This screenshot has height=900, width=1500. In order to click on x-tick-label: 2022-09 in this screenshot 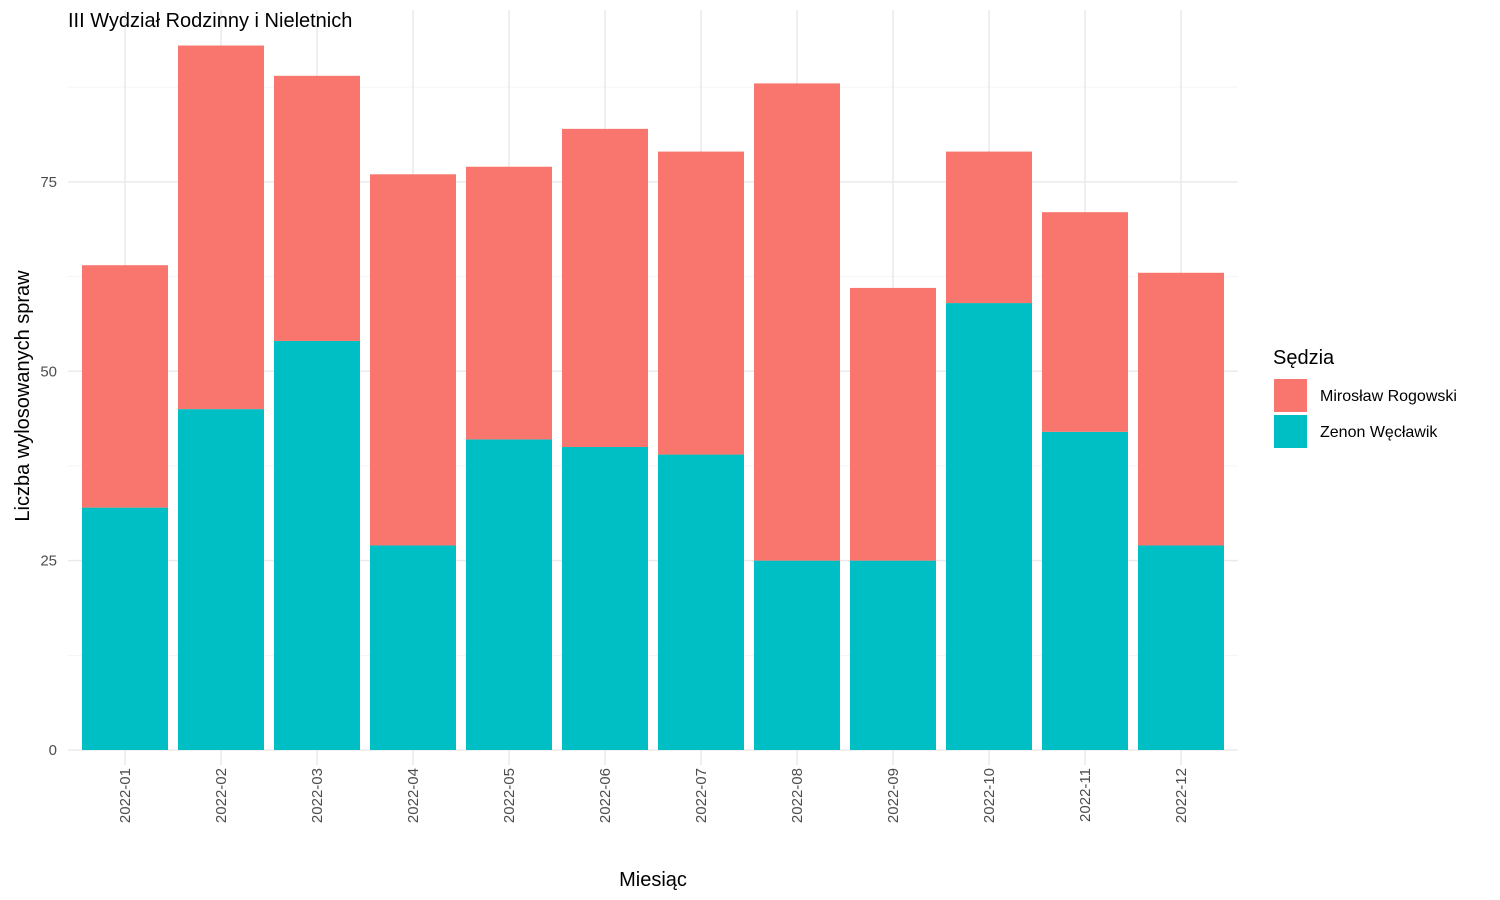, I will do `click(893, 795)`.